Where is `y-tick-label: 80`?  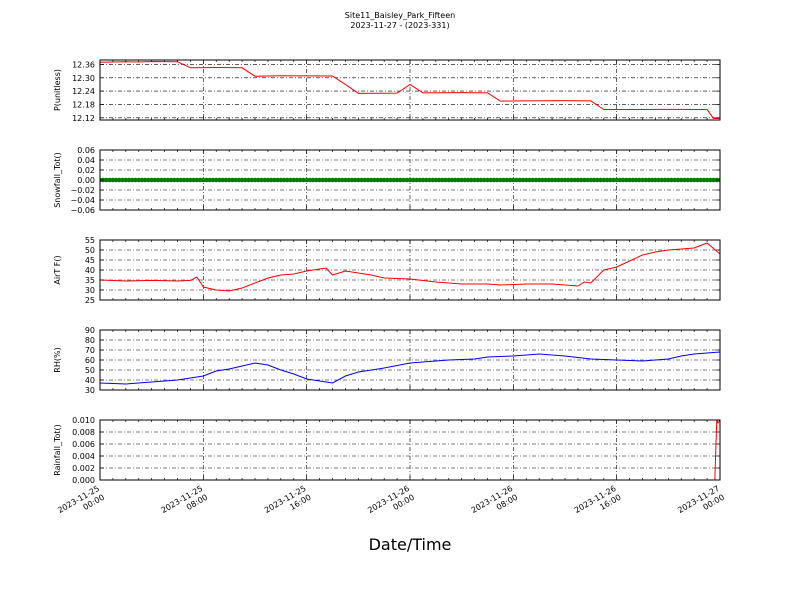 y-tick-label: 80 is located at coordinates (90, 340).